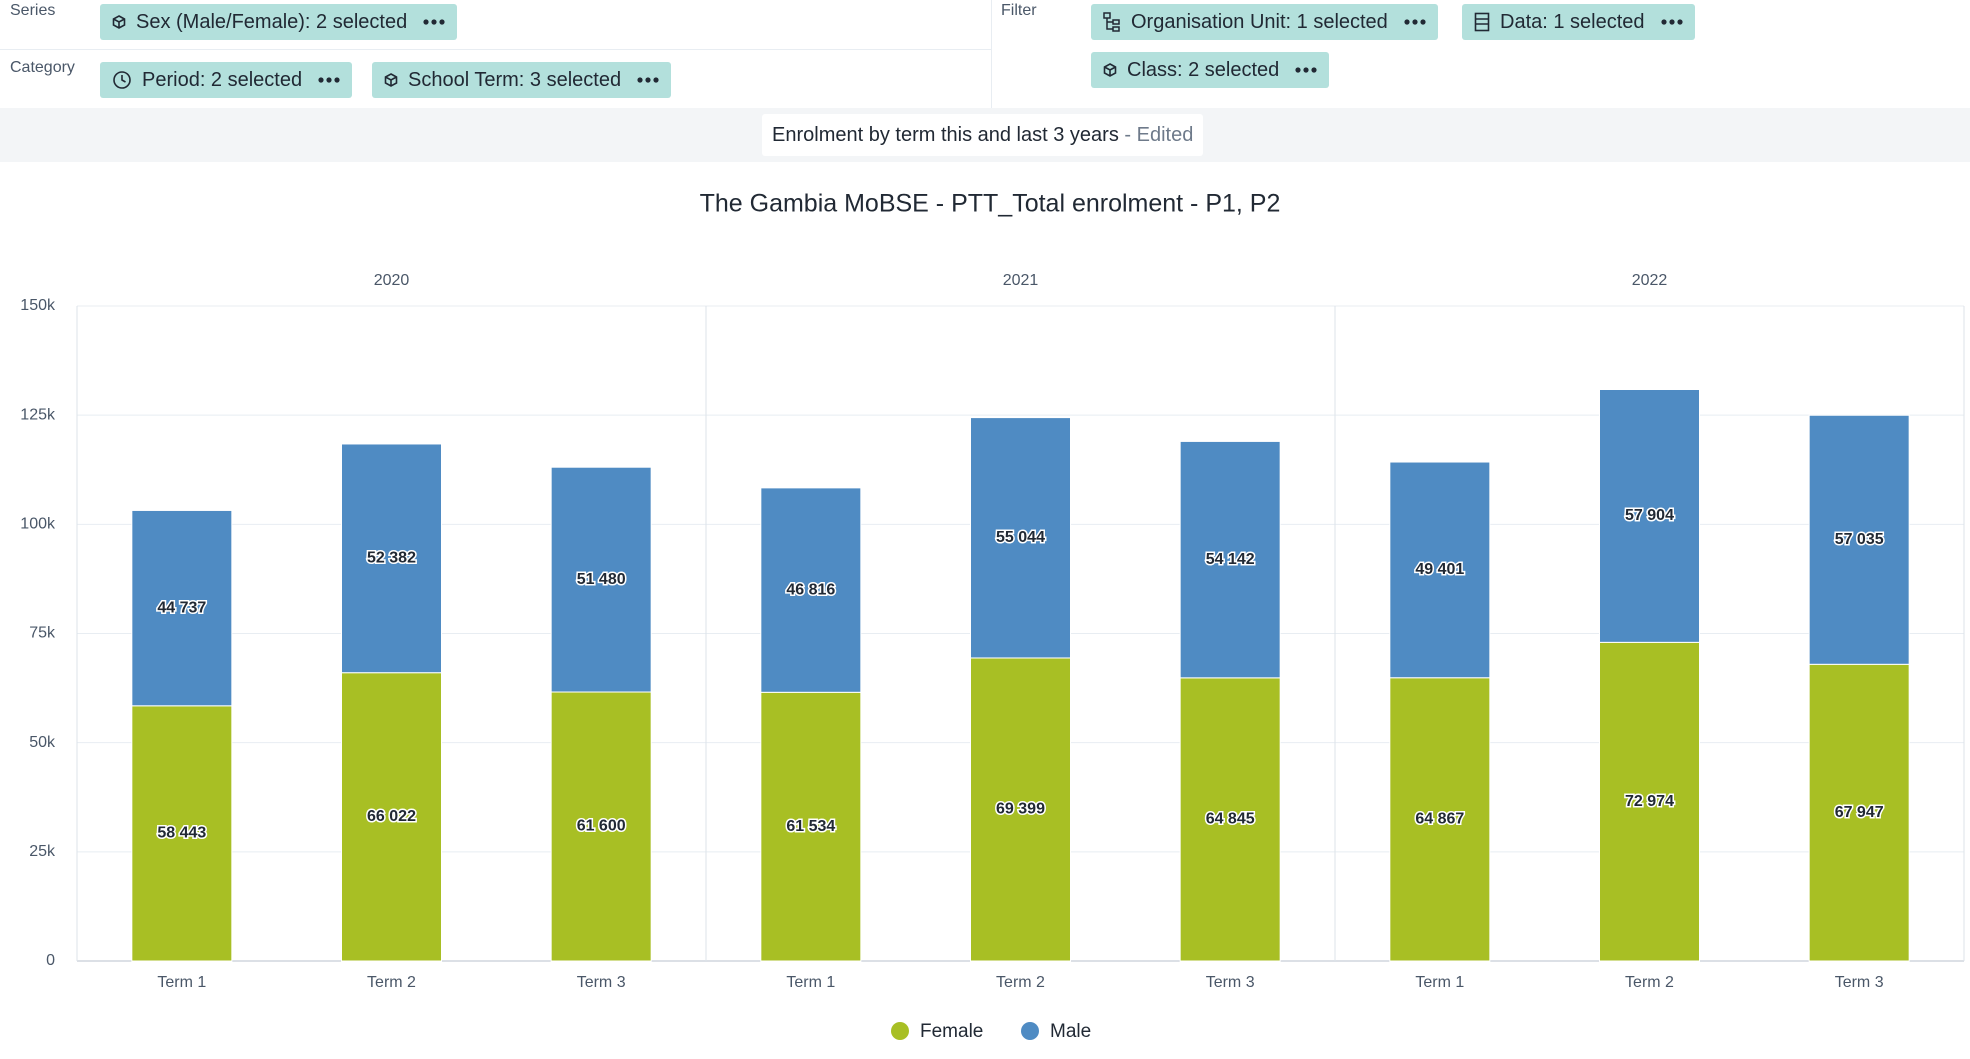 The image size is (1970, 1059). What do you see at coordinates (515, 79) in the screenshot?
I see `chip-label: School Term: 3 selected` at bounding box center [515, 79].